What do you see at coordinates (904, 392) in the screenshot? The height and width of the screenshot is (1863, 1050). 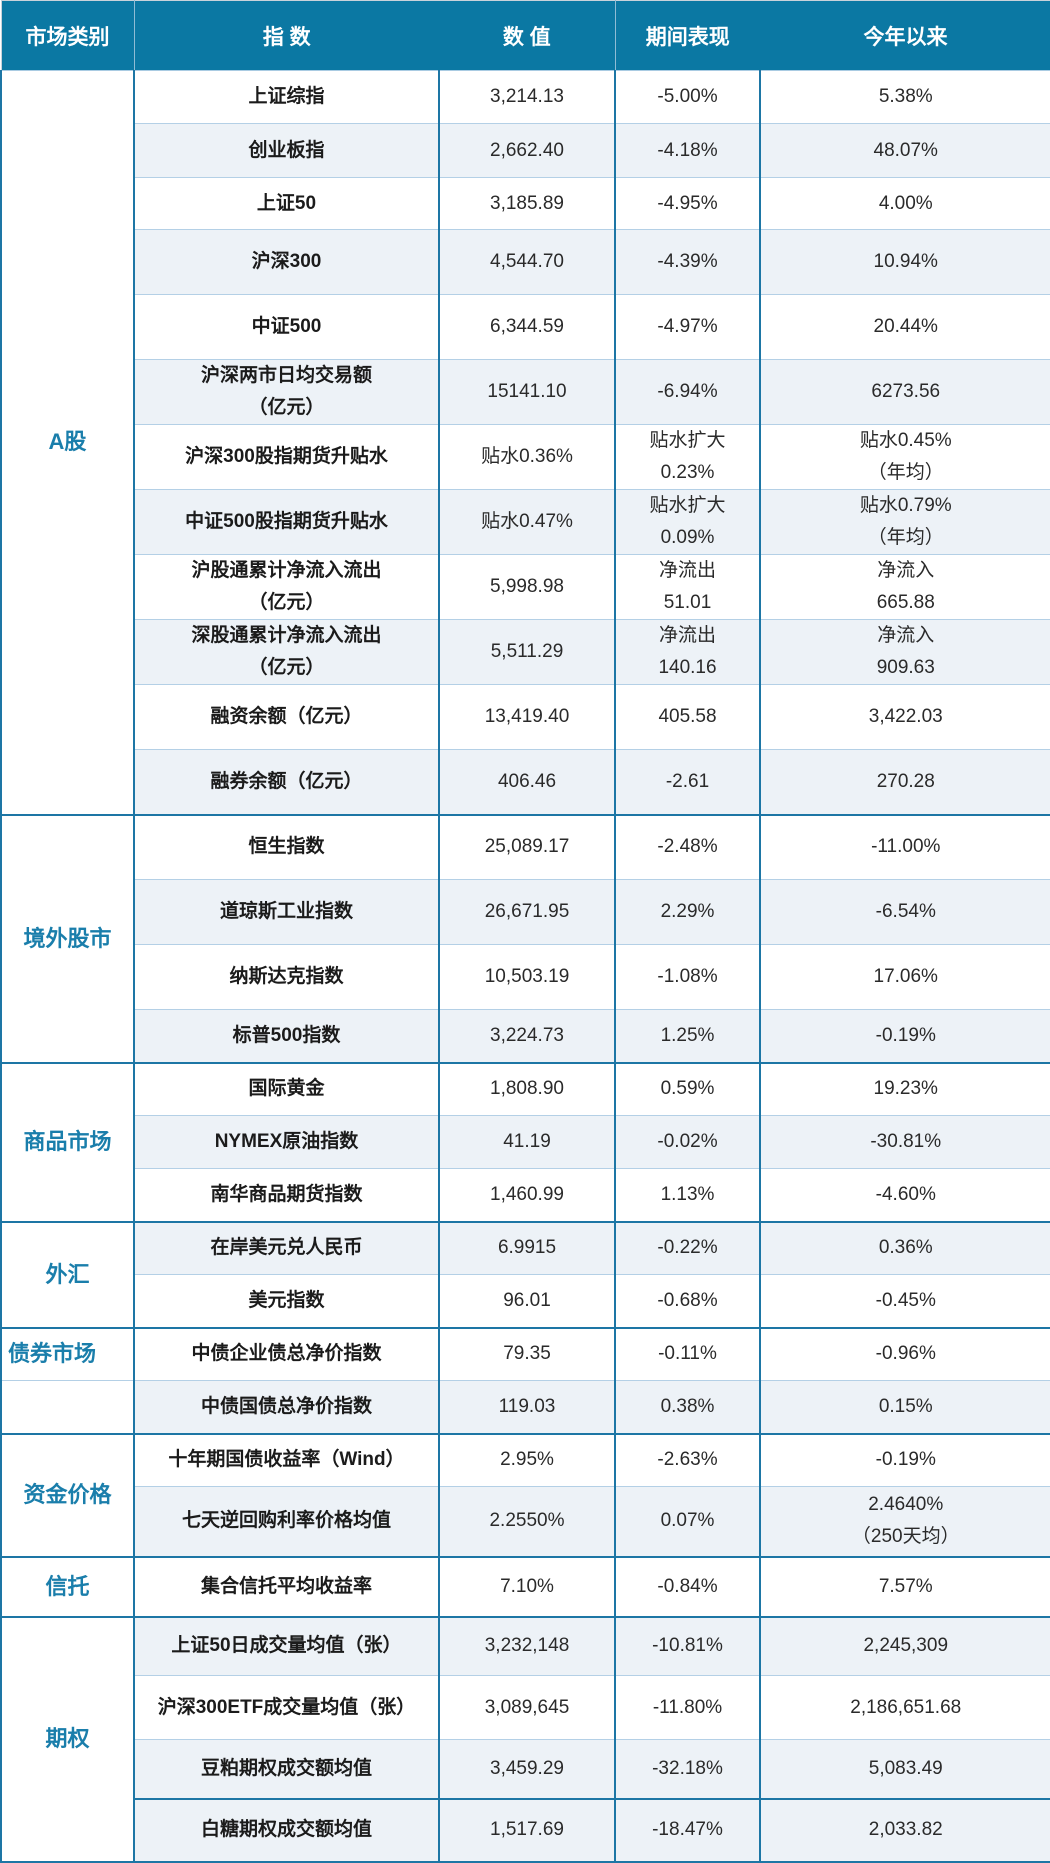 I see `ytd-change-cell: 6273.56` at bounding box center [904, 392].